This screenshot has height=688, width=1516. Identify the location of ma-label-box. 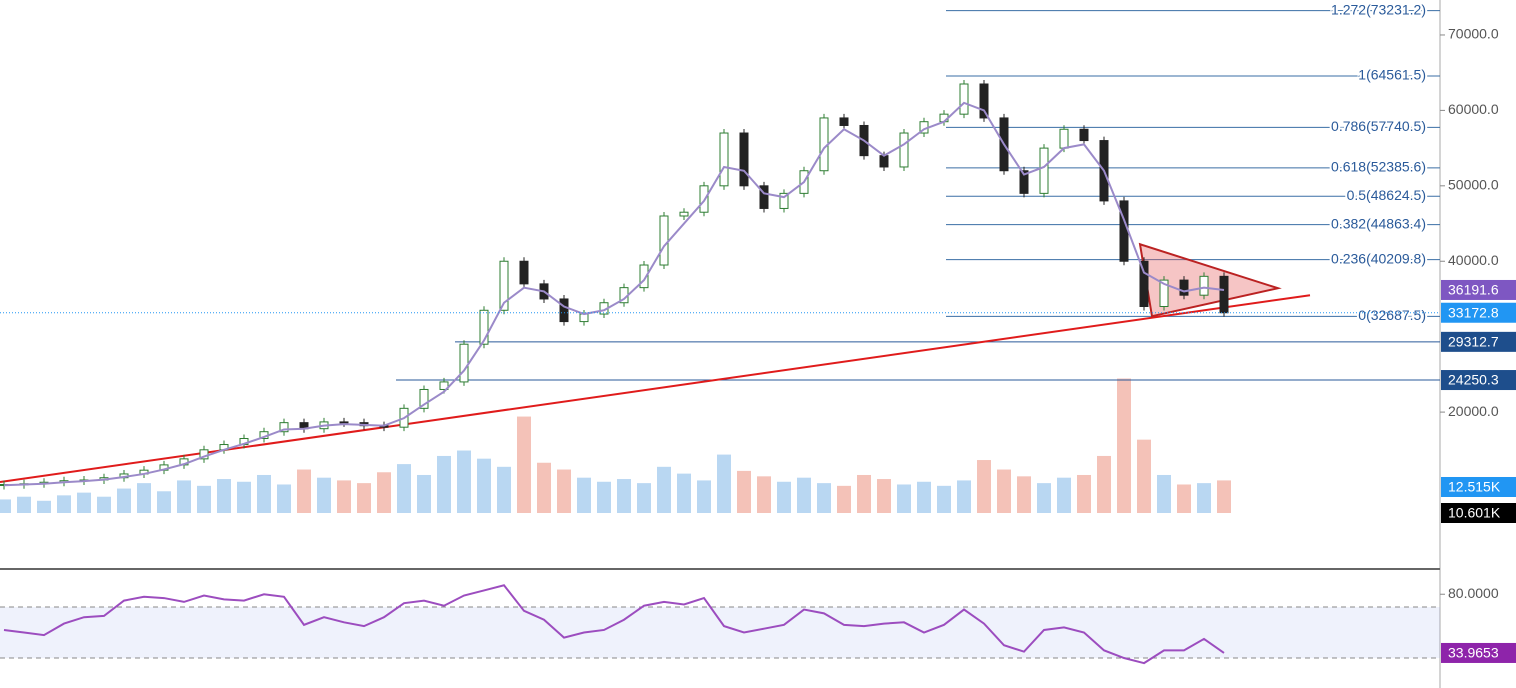
(1478, 289).